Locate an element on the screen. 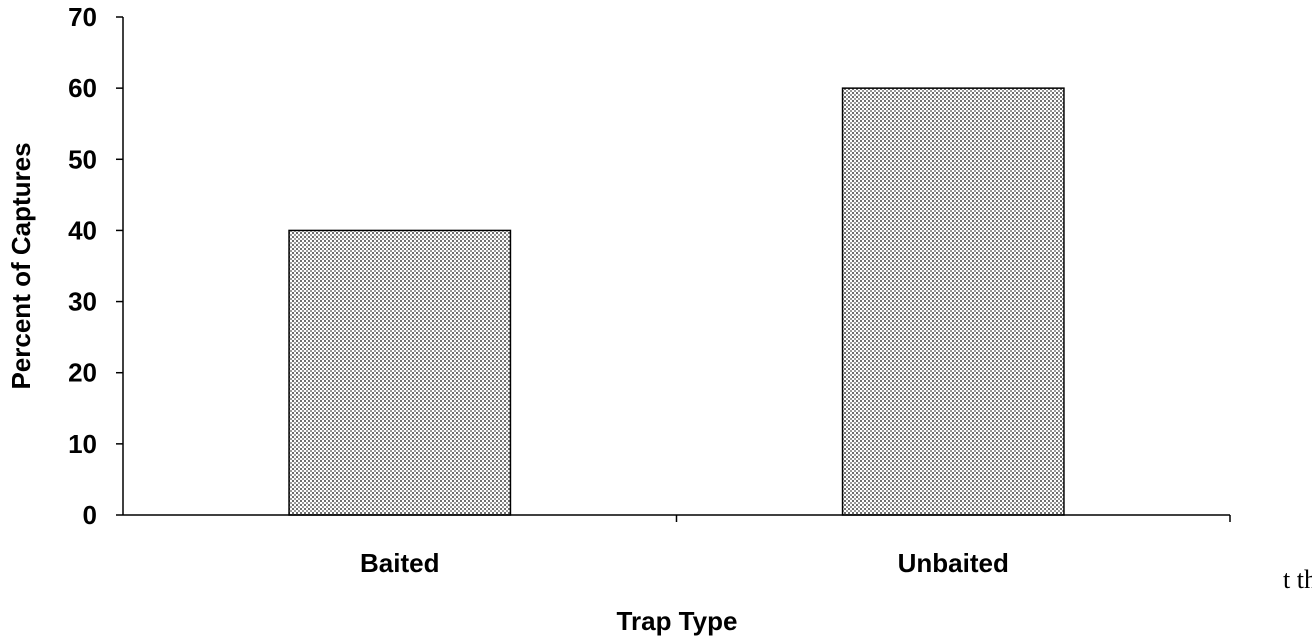 The height and width of the screenshot is (641, 1312). stray-text-fragment: t the is located at coordinates (1297, 579).